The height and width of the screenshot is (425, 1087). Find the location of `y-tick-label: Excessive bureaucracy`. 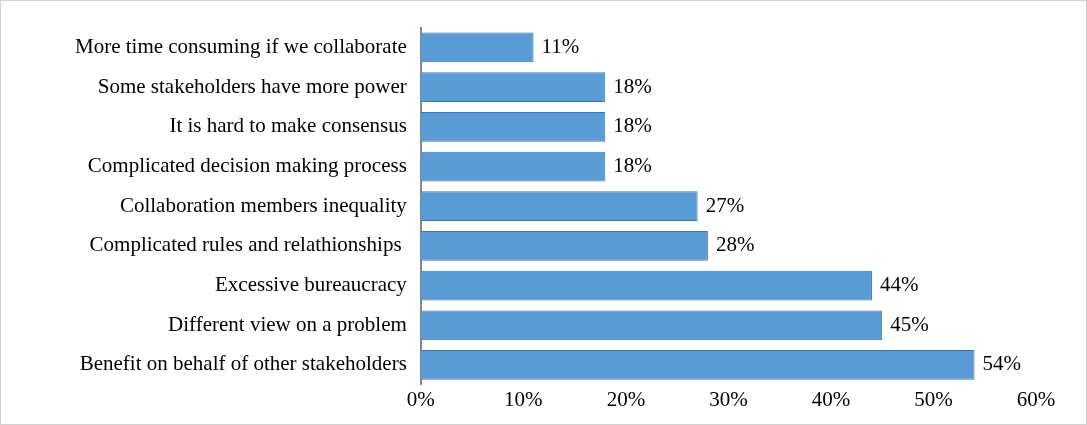

y-tick-label: Excessive bureaucracy is located at coordinates (311, 284).